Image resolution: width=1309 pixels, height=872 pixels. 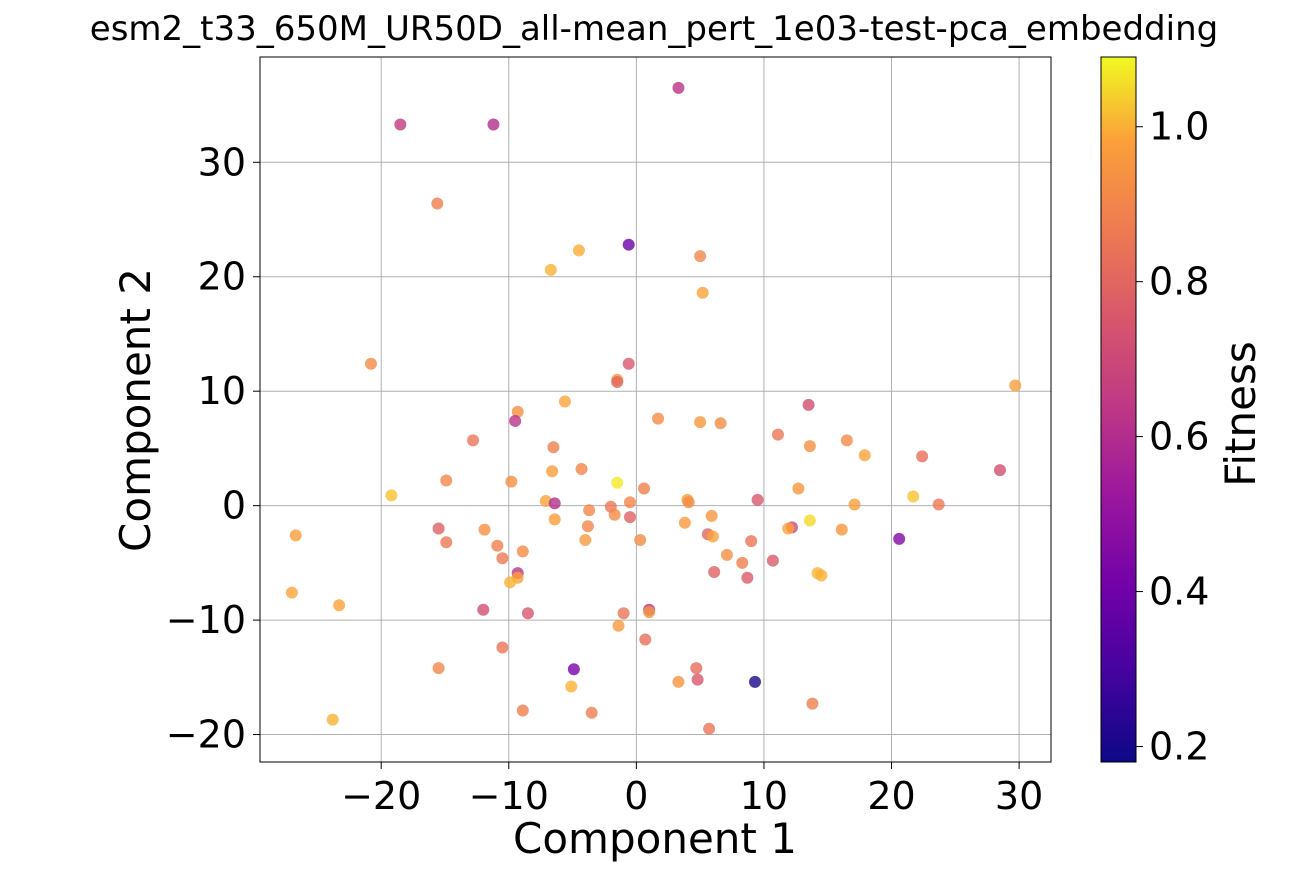 I want to click on colorbar-tick-label: 0.8, so click(x=1179, y=282).